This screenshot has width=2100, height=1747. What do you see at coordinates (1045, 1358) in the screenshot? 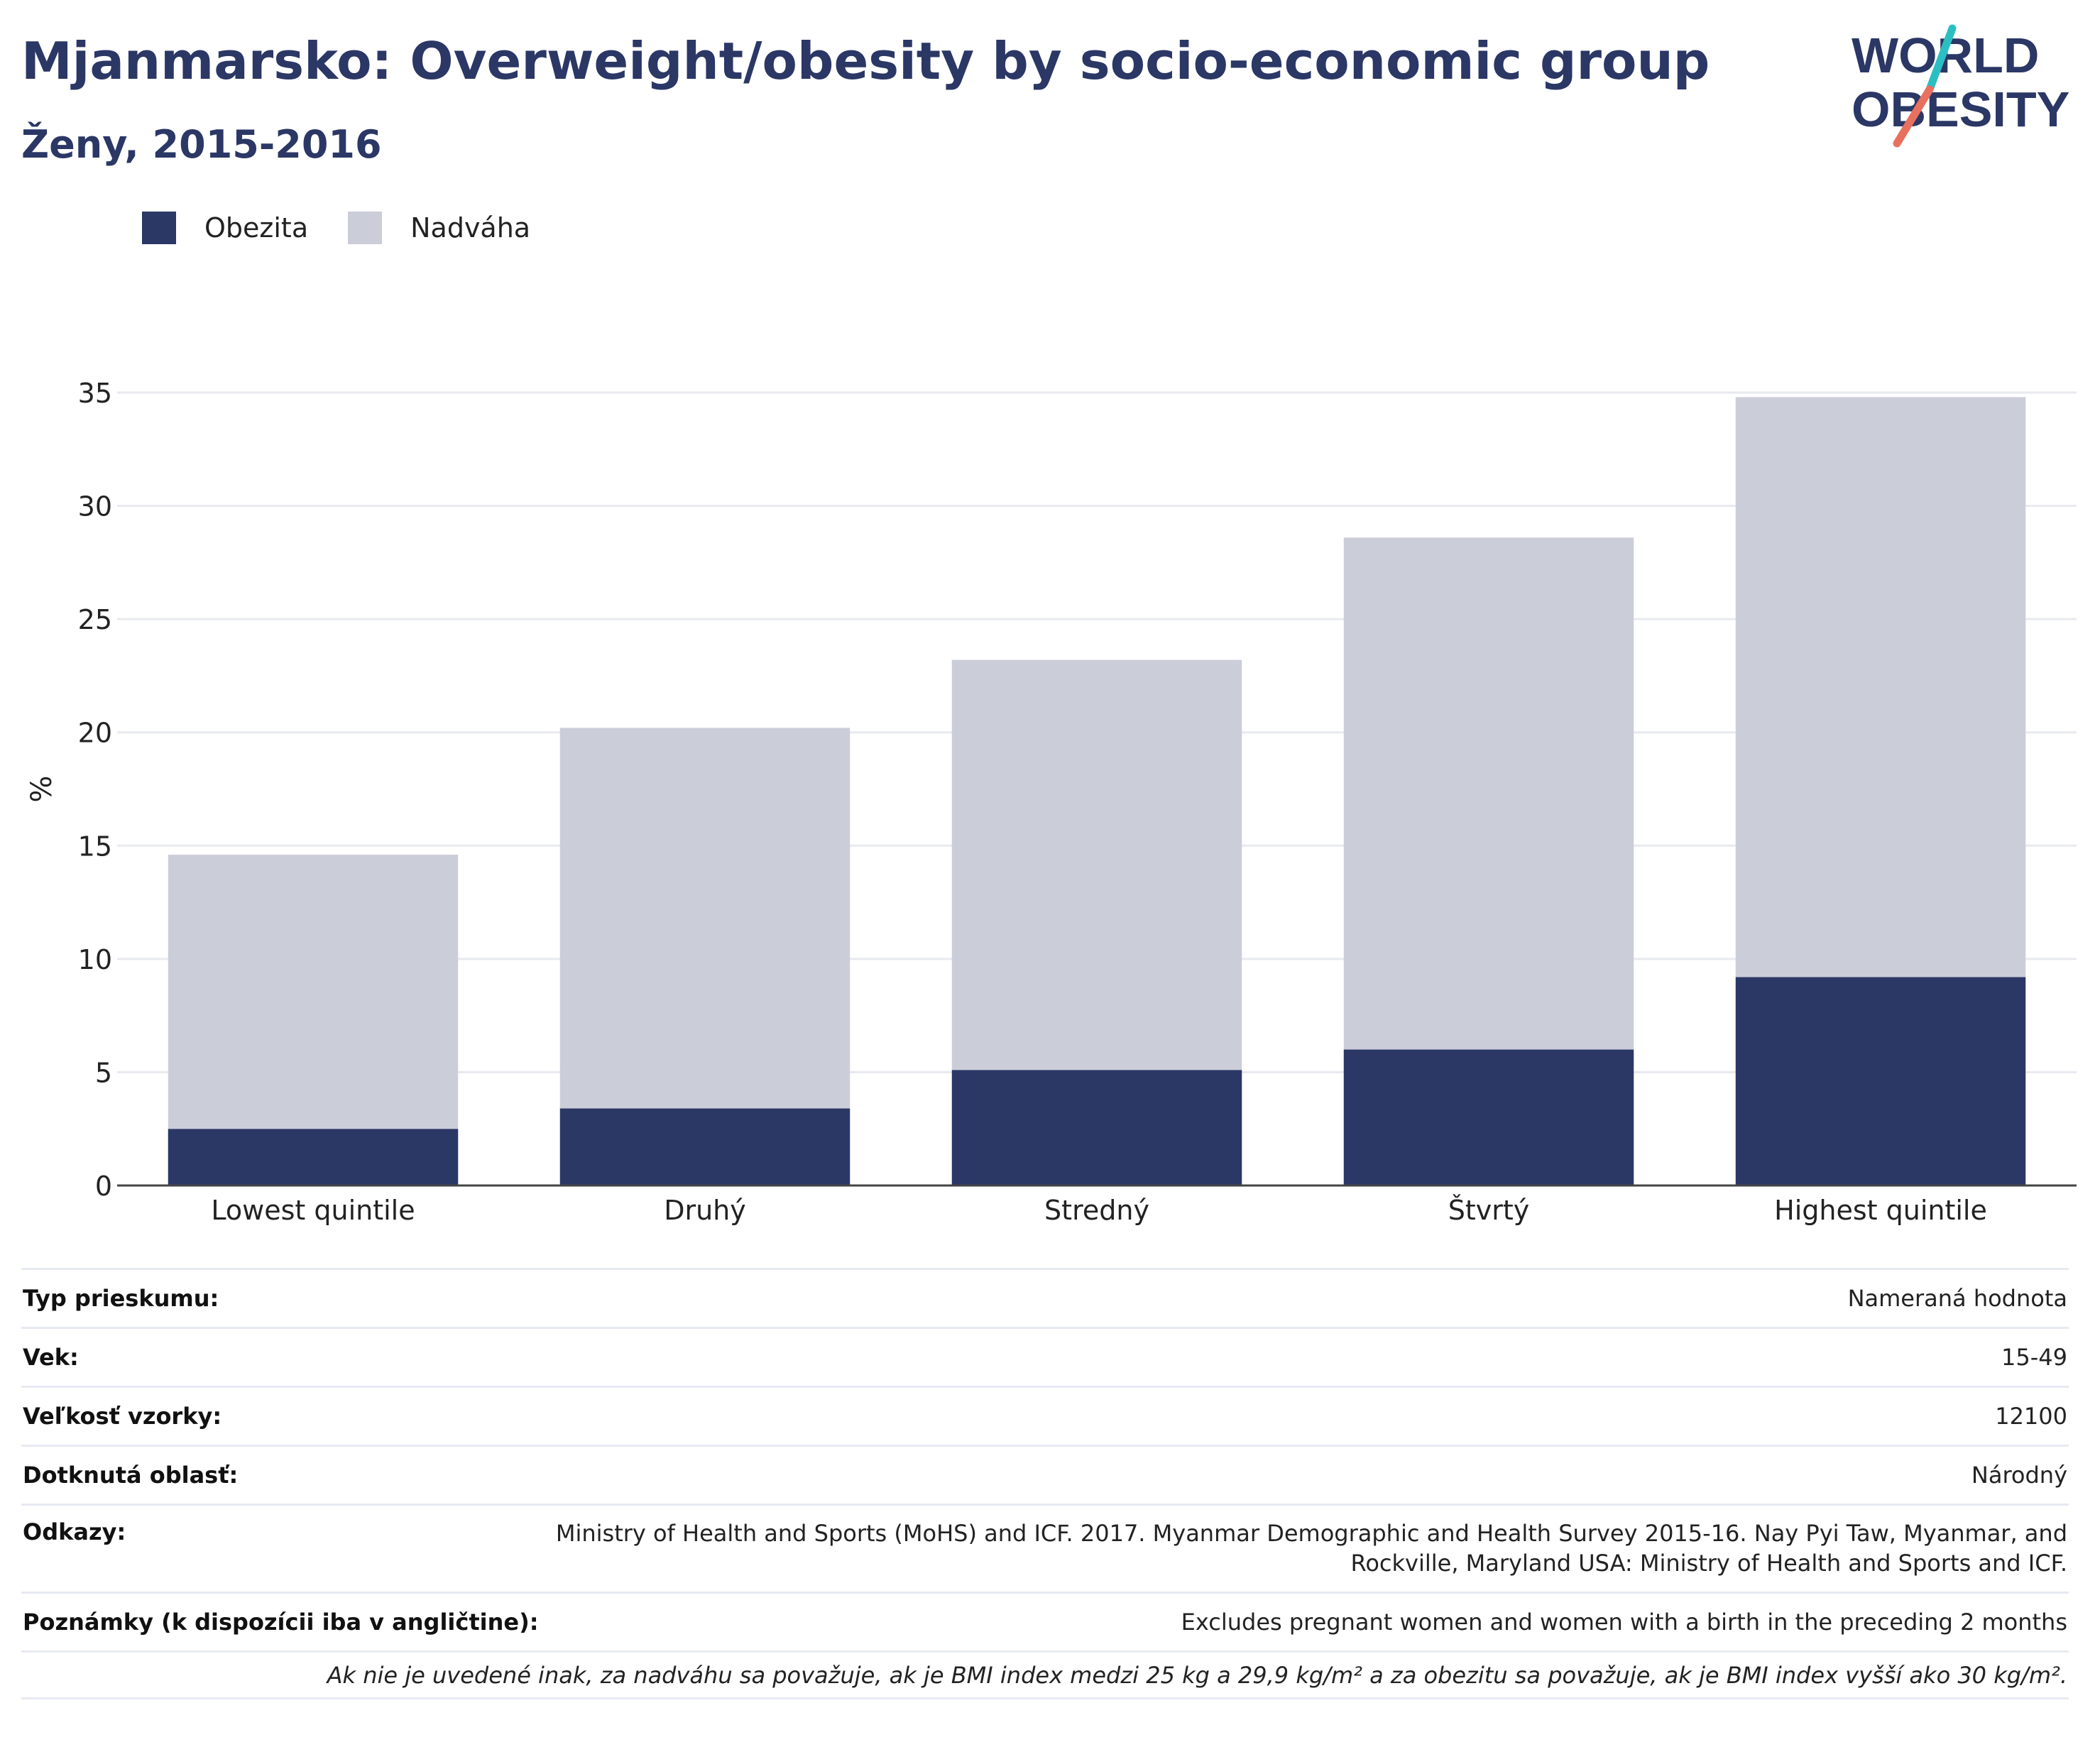
I see `info-row-age: Vek: 15-49` at bounding box center [1045, 1358].